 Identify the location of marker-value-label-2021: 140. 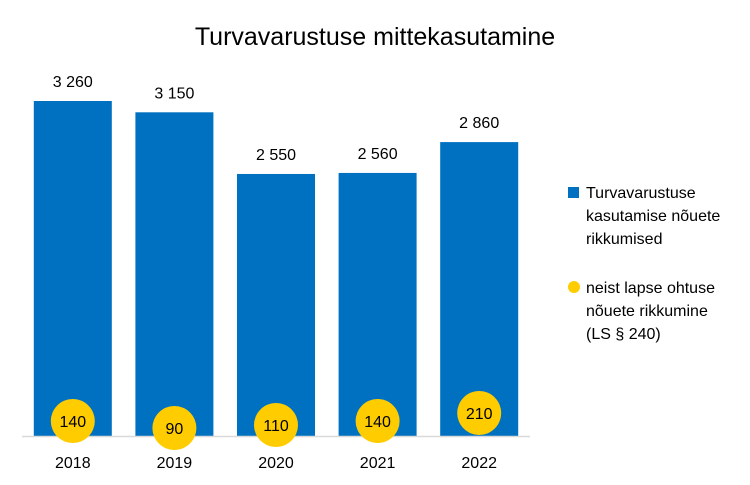
(377, 422).